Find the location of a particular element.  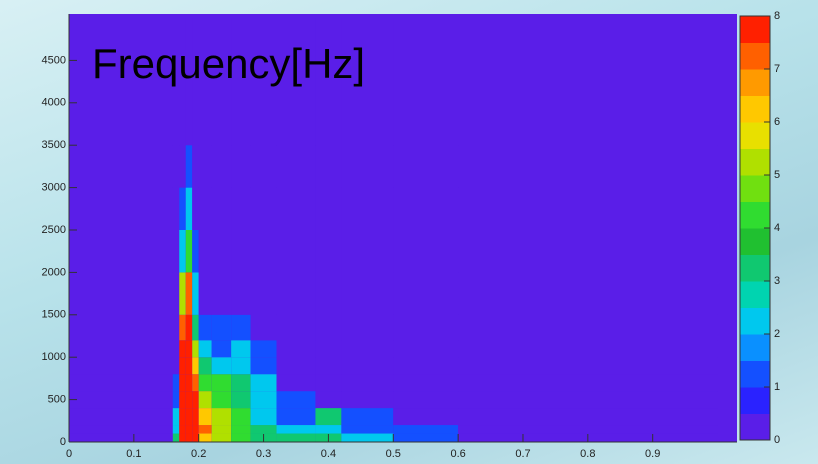

x-tick-label: 0.1 is located at coordinates (133, 454).